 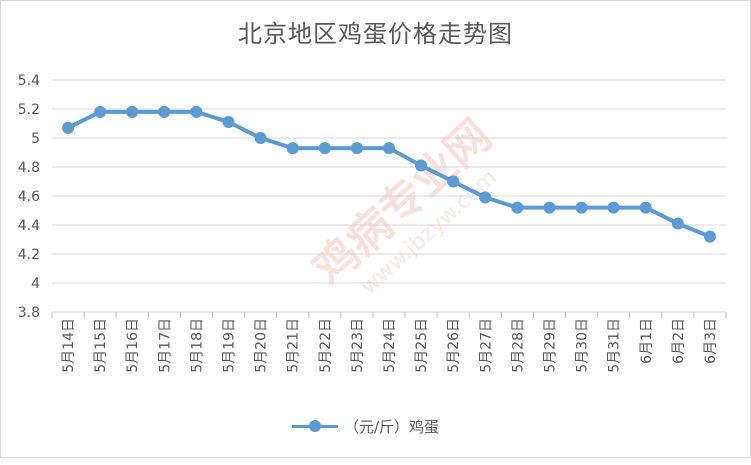 I want to click on y-tick-label: 5.2, so click(x=29, y=110).